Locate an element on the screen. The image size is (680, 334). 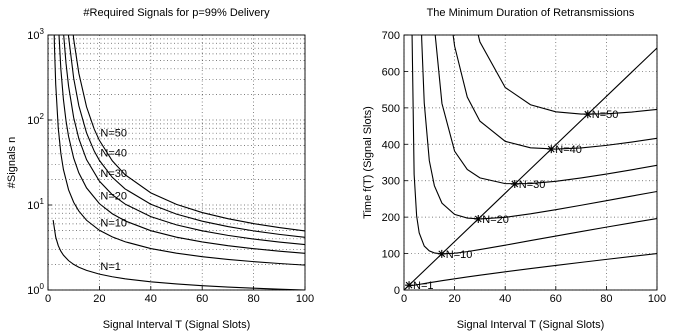
y-tick-label: 0 is located at coordinates (397, 291).